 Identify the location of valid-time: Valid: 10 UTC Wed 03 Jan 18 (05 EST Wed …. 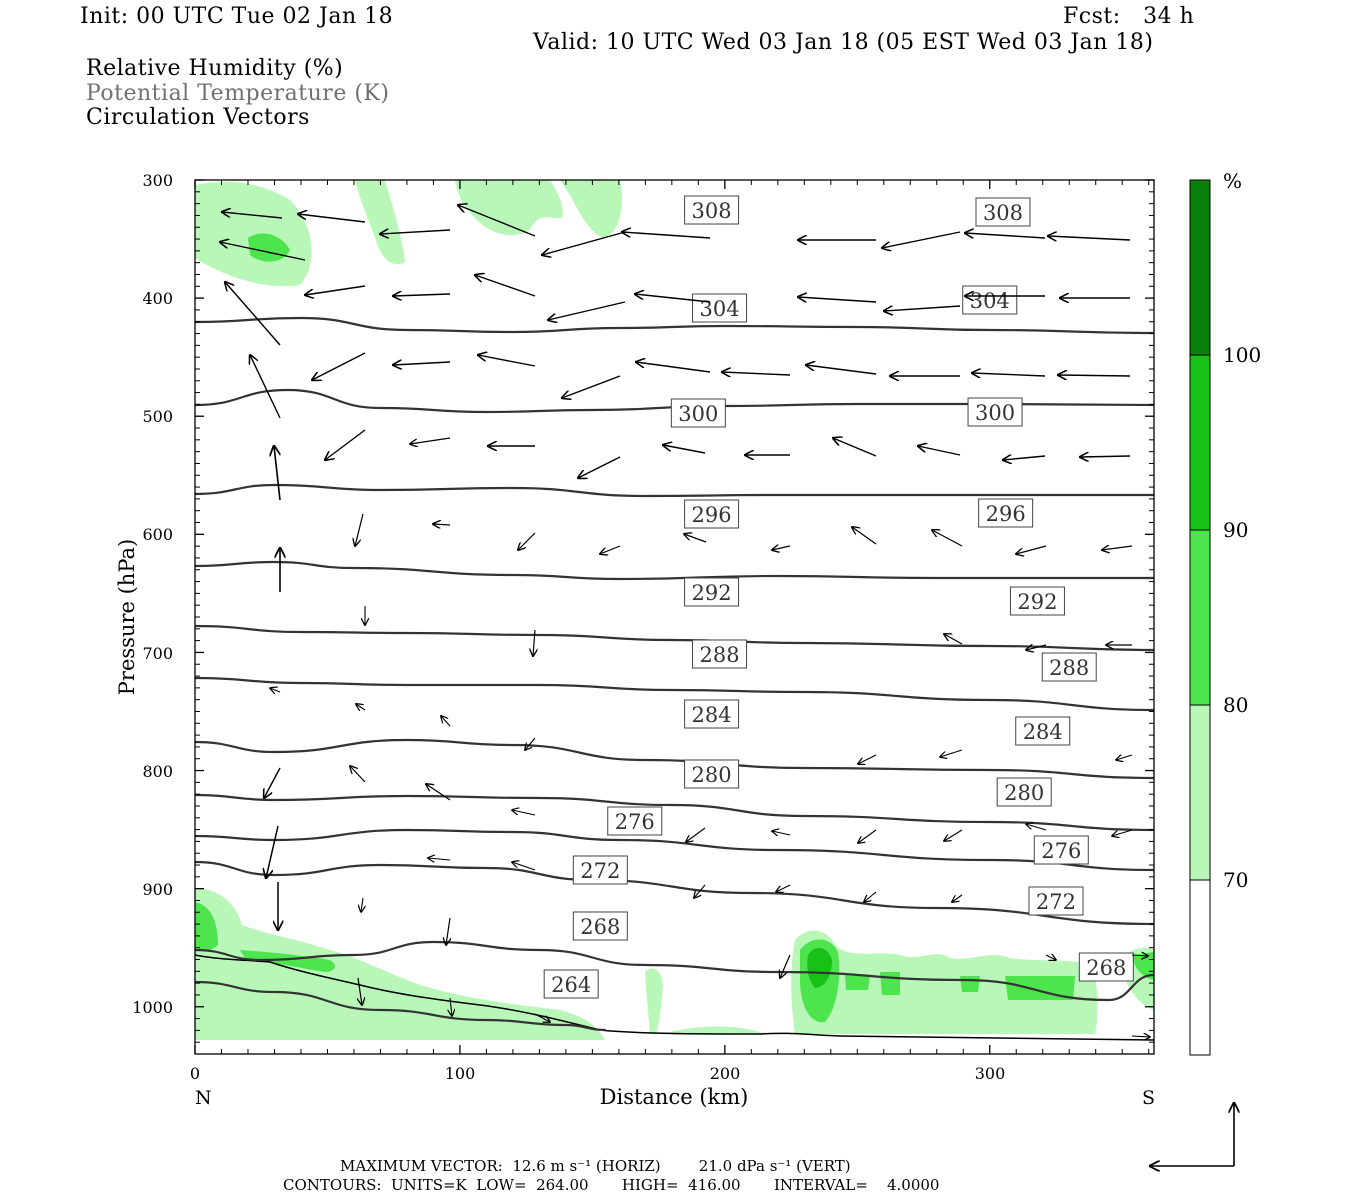
(843, 42).